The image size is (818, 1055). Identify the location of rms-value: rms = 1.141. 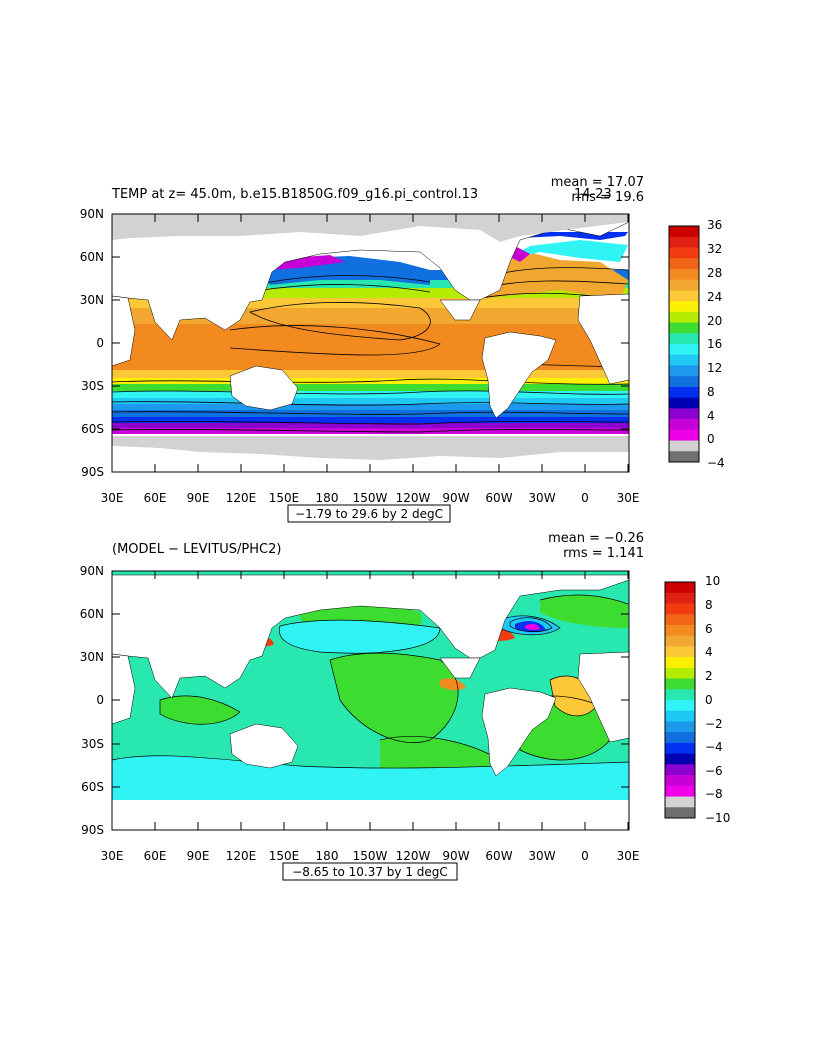
(603, 553).